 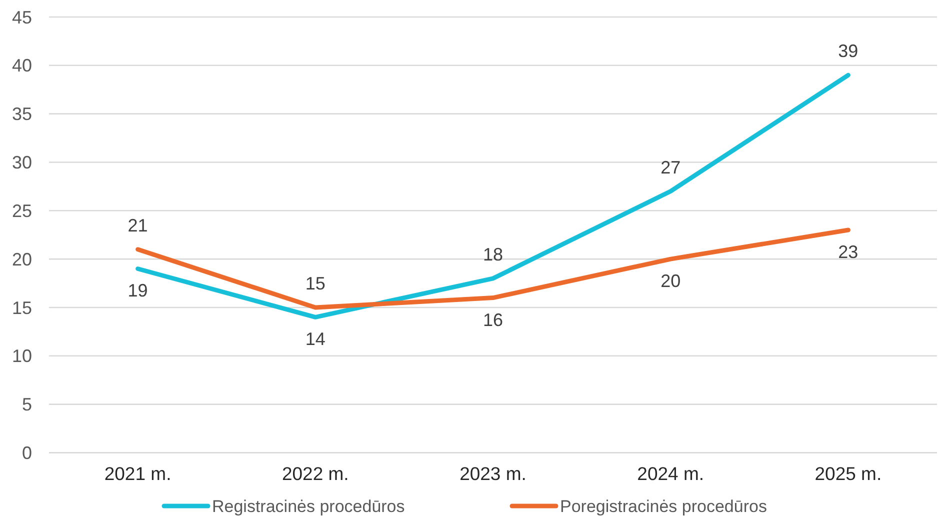 I want to click on x-tick-label: 2024 m., so click(x=670, y=473).